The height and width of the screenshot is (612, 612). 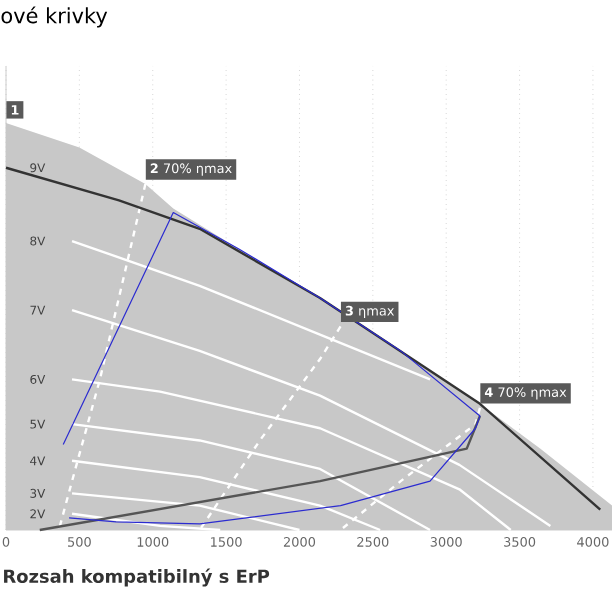 What do you see at coordinates (54, 17) in the screenshot?
I see `chart-title: ové krivky` at bounding box center [54, 17].